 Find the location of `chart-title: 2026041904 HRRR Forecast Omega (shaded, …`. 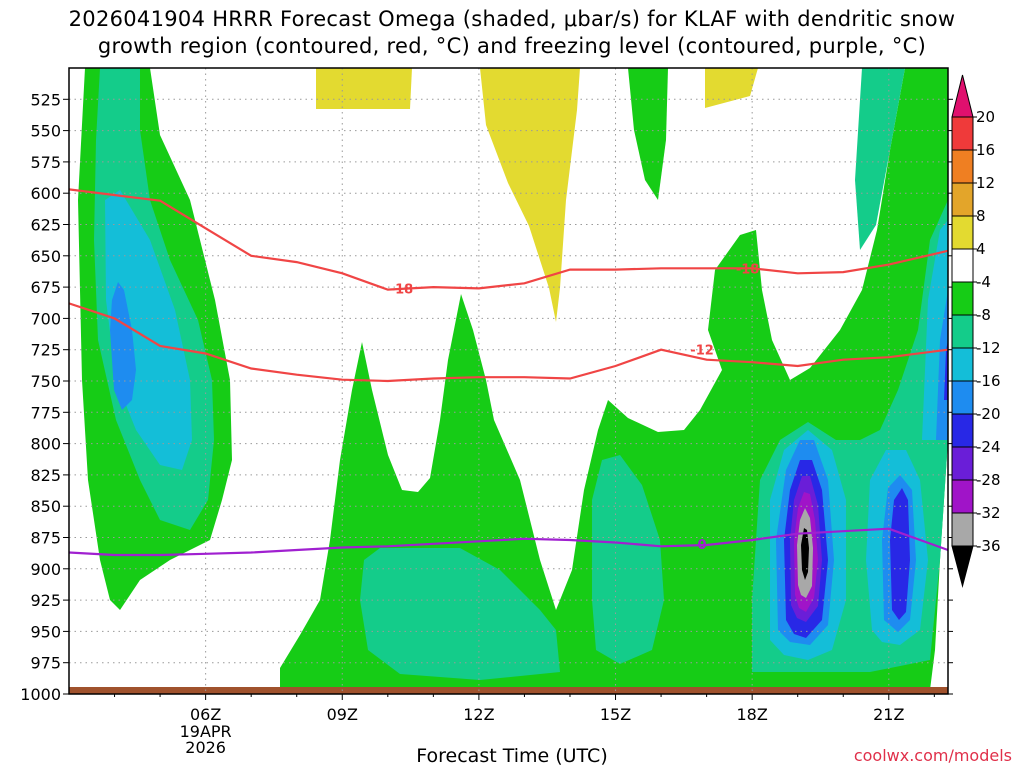

chart-title: 2026041904 HRRR Forecast Omega (shaded, … is located at coordinates (512, 33).